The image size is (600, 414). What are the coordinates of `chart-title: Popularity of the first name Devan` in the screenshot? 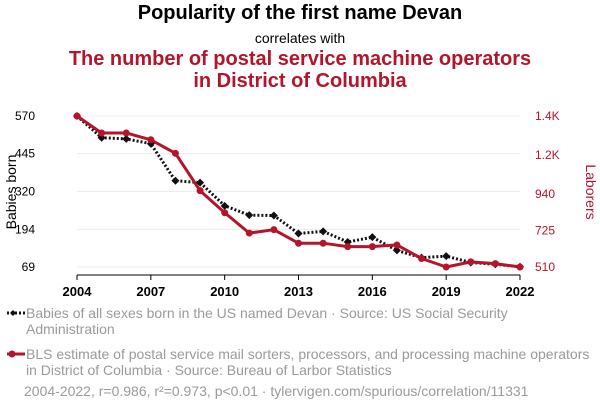 It's located at (300, 13).